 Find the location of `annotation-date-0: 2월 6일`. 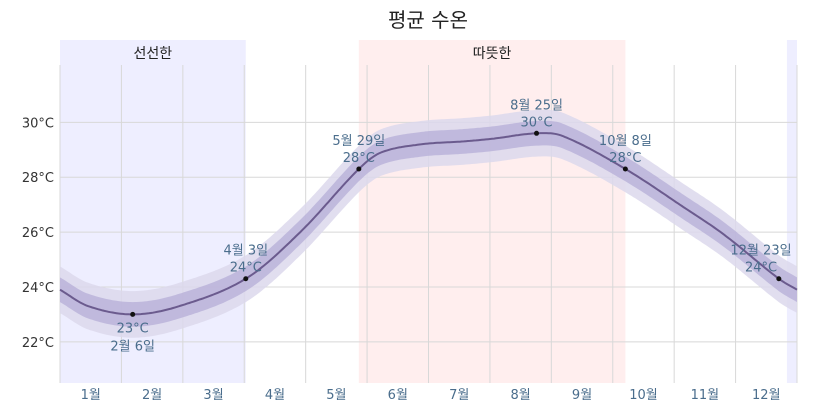

annotation-date-0: 2월 6일 is located at coordinates (132, 346).